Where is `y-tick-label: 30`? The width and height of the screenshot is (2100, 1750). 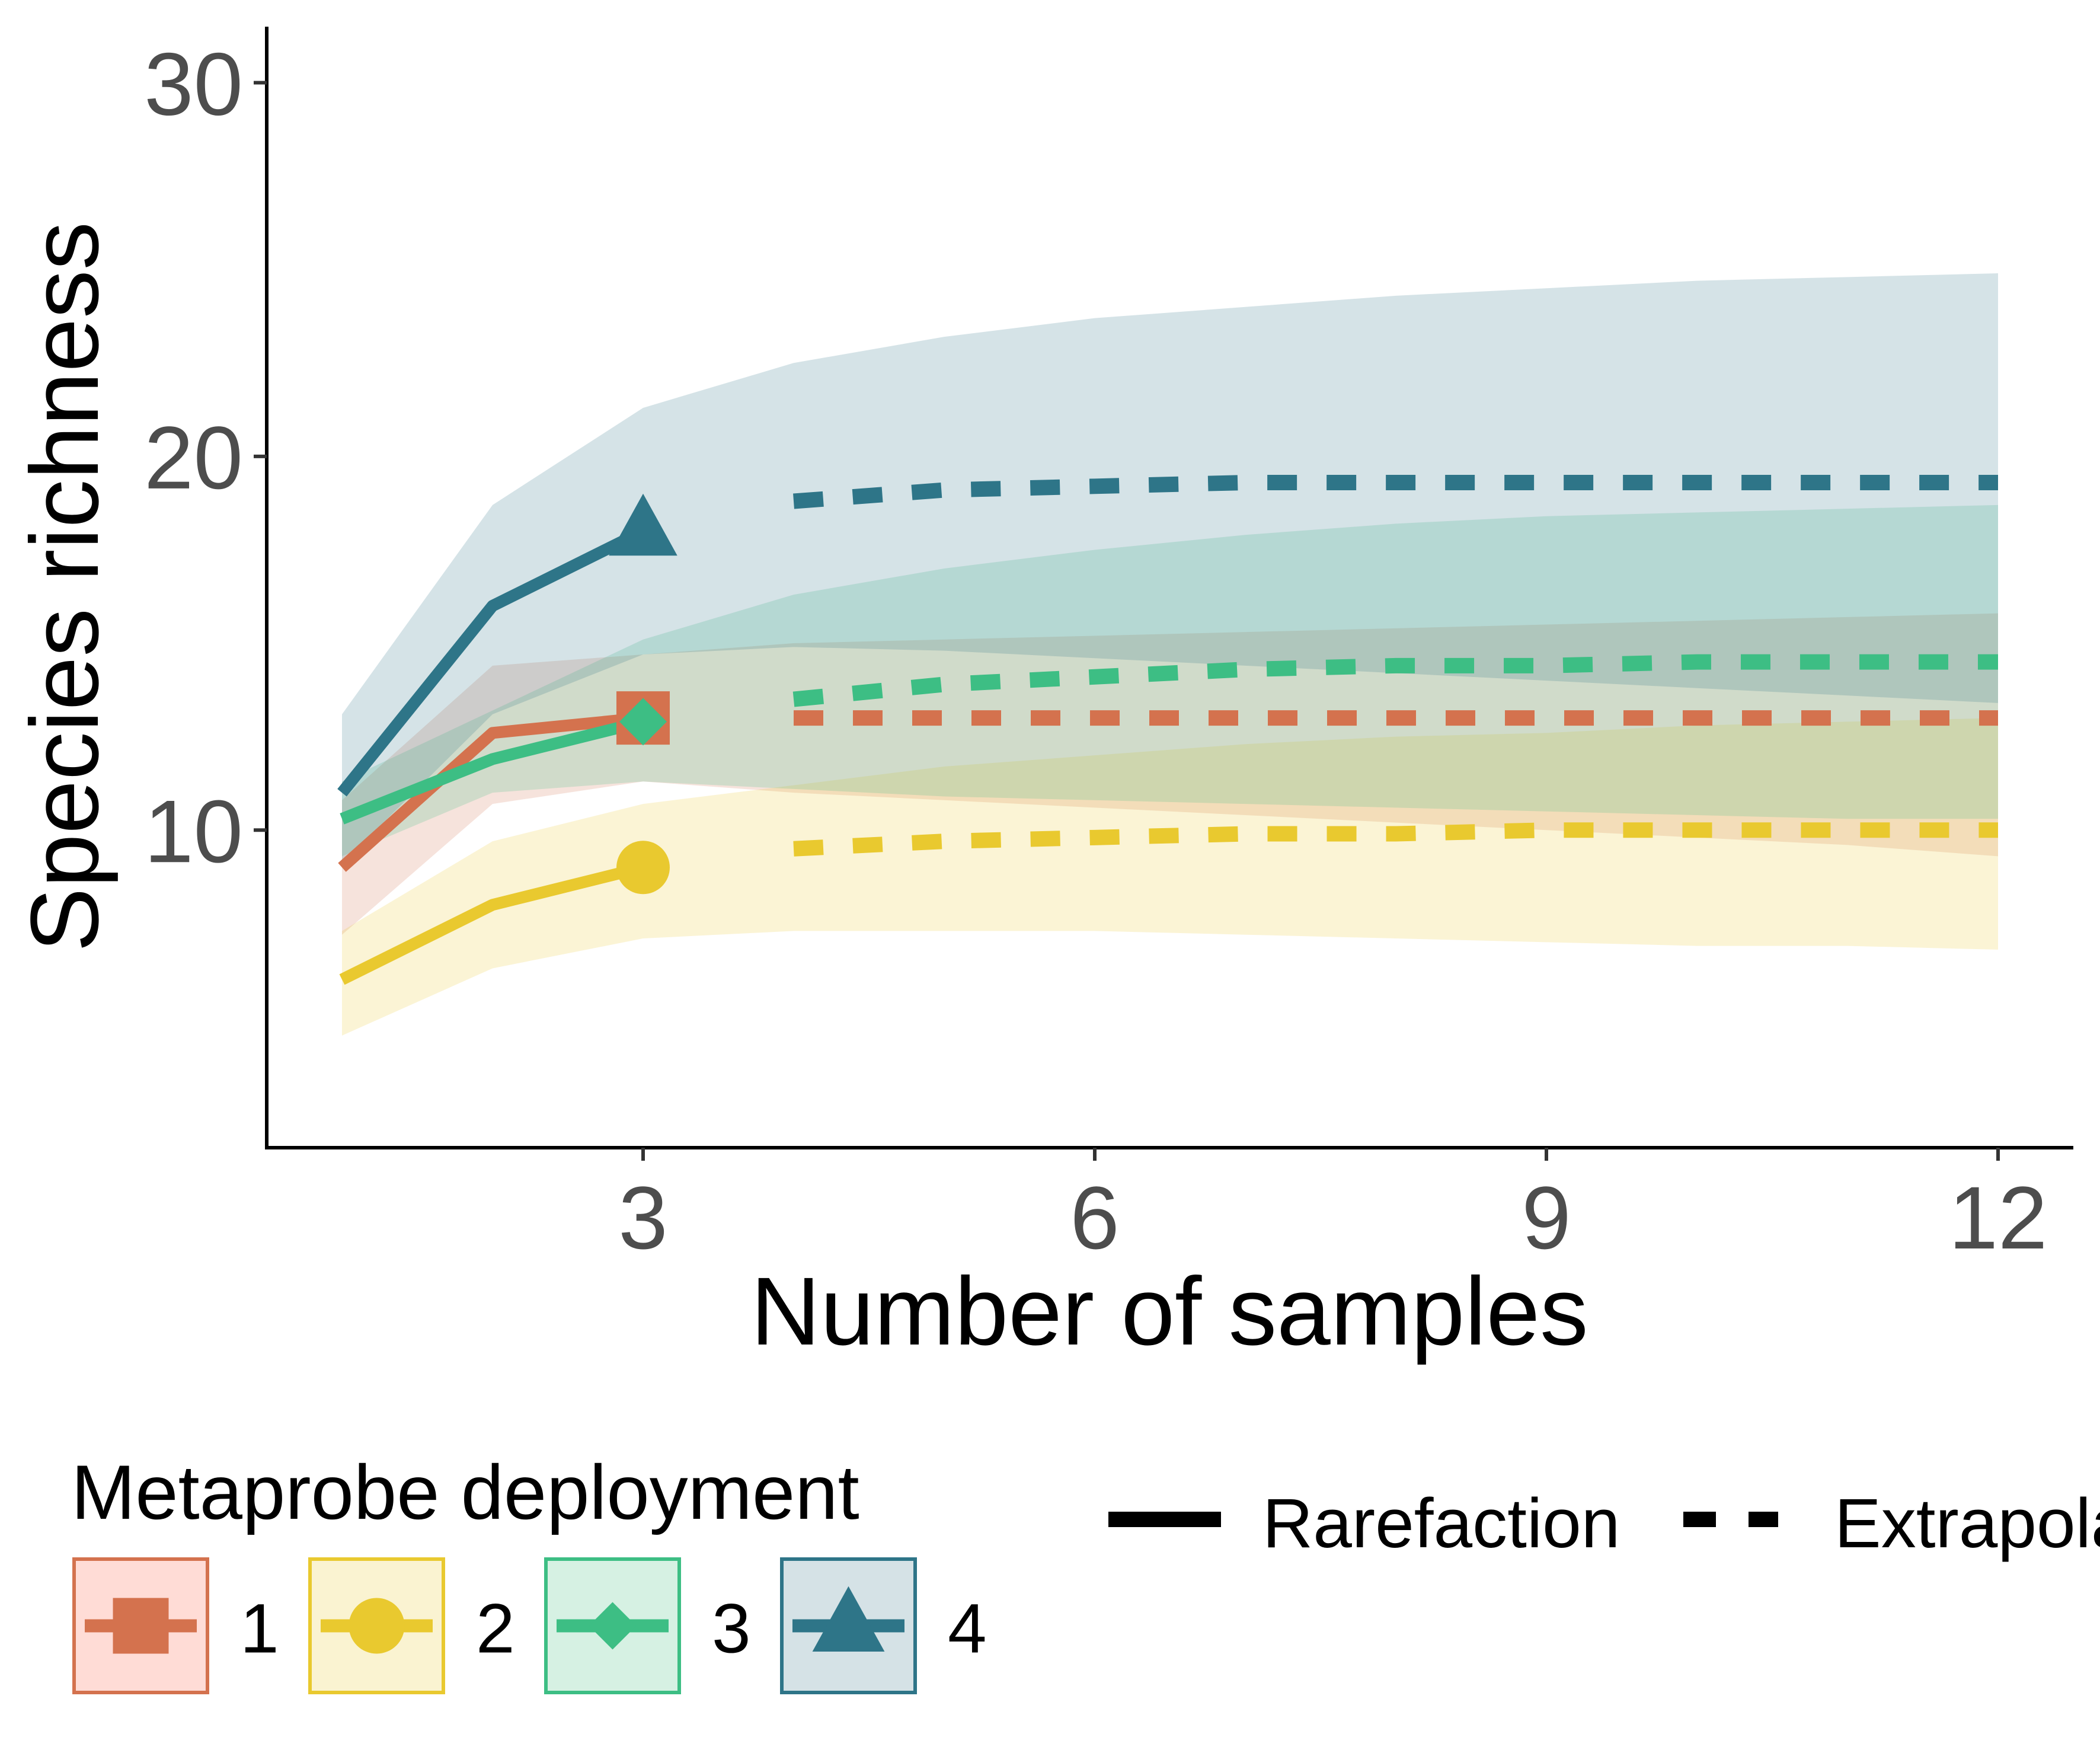
y-tick-label: 30 is located at coordinates (193, 84).